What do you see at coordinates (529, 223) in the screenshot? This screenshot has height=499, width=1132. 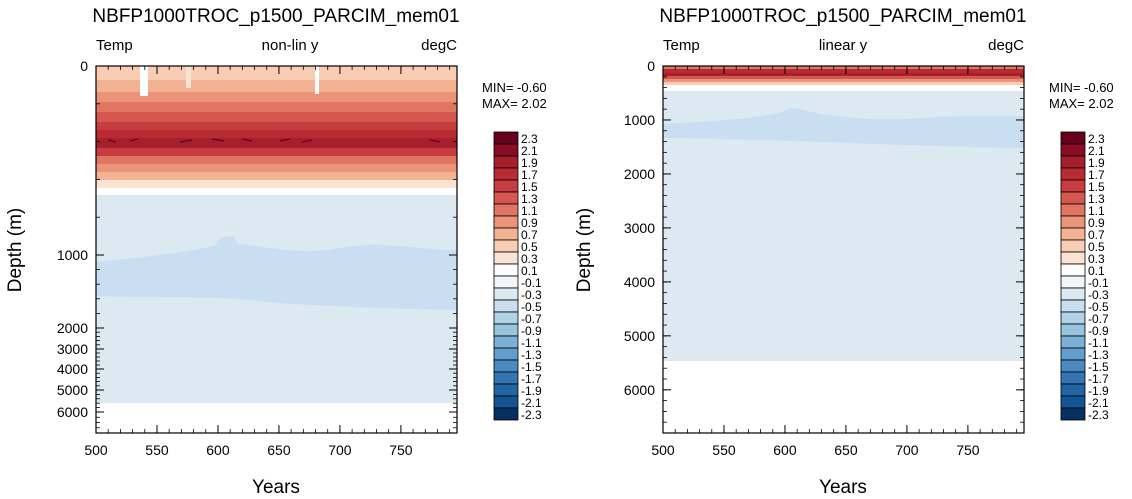 I see `colorbar-label: 0.9` at bounding box center [529, 223].